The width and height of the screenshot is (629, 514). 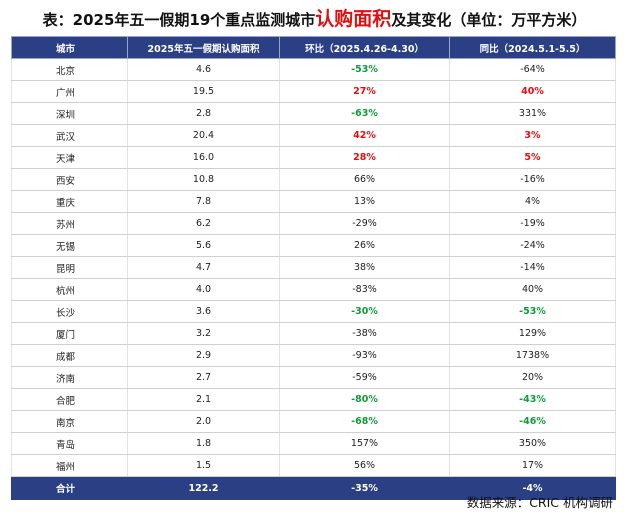 I want to click on city-cell: 昆明, so click(x=69, y=267).